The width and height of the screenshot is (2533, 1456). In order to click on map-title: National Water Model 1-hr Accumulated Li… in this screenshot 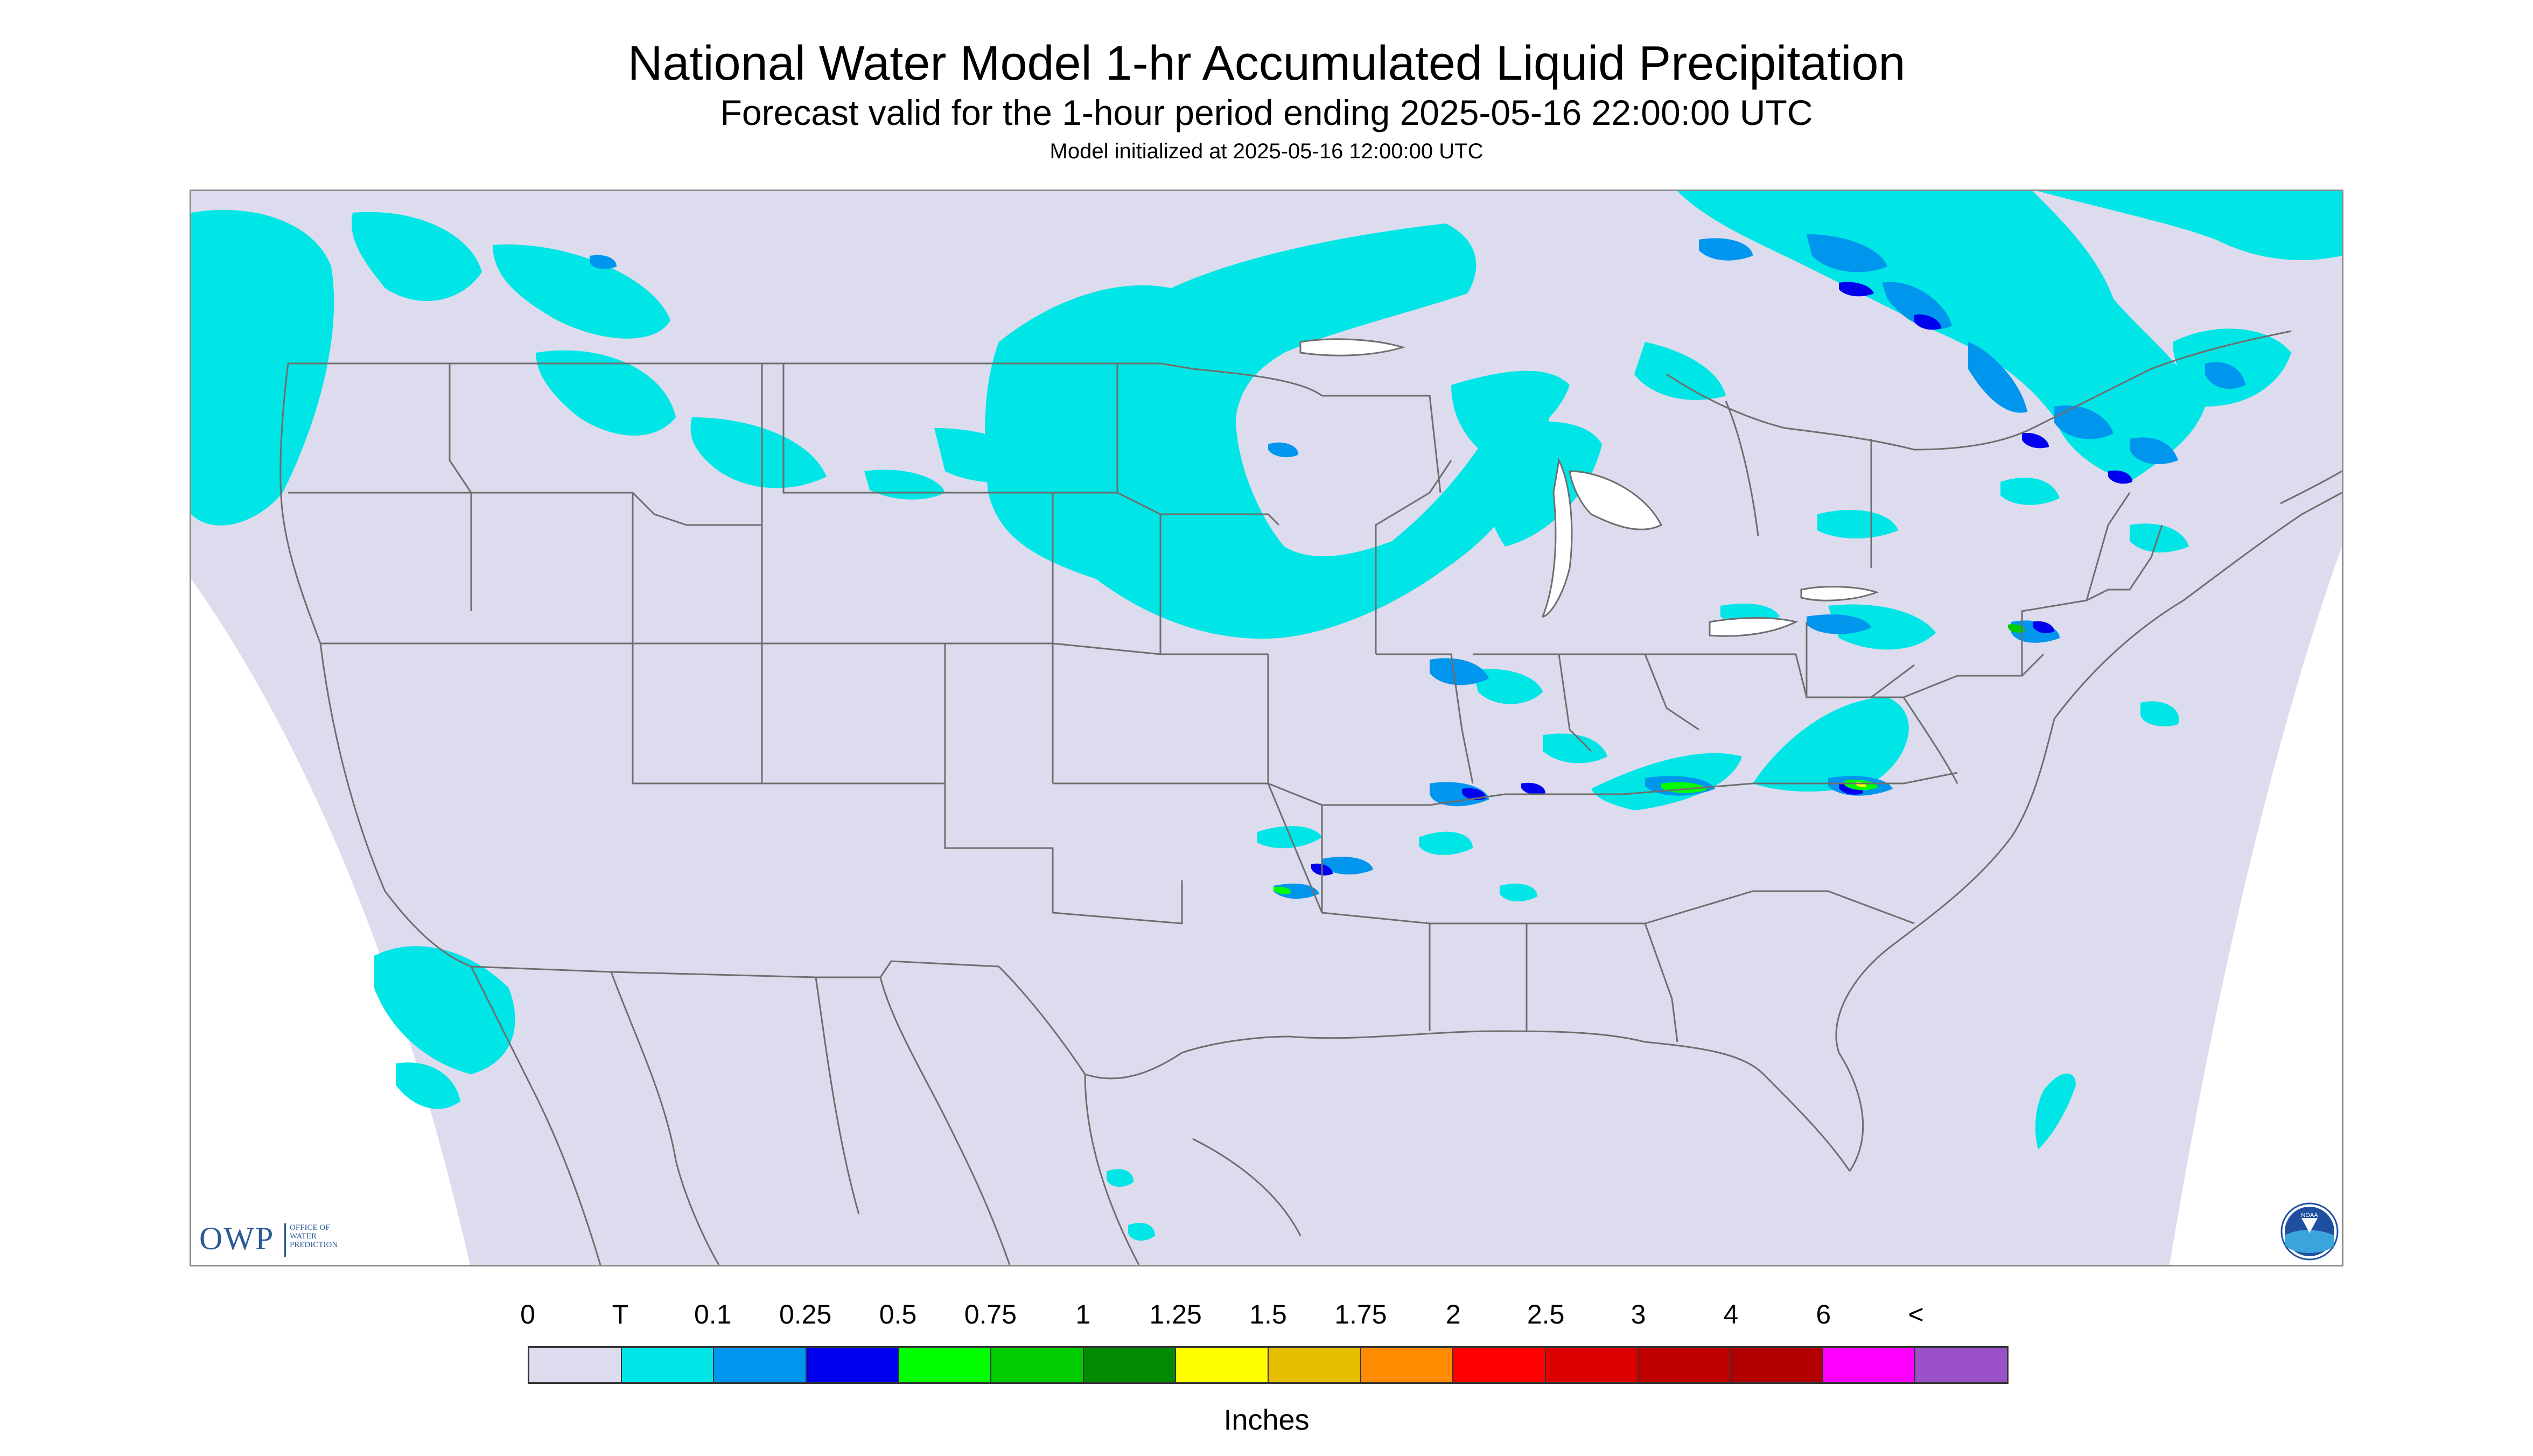, I will do `click(1266, 63)`.